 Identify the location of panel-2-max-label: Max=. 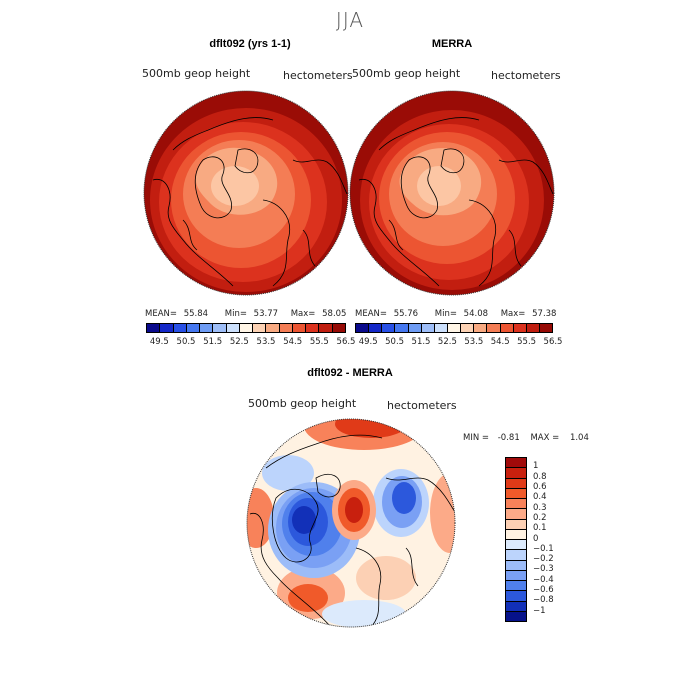
(513, 314).